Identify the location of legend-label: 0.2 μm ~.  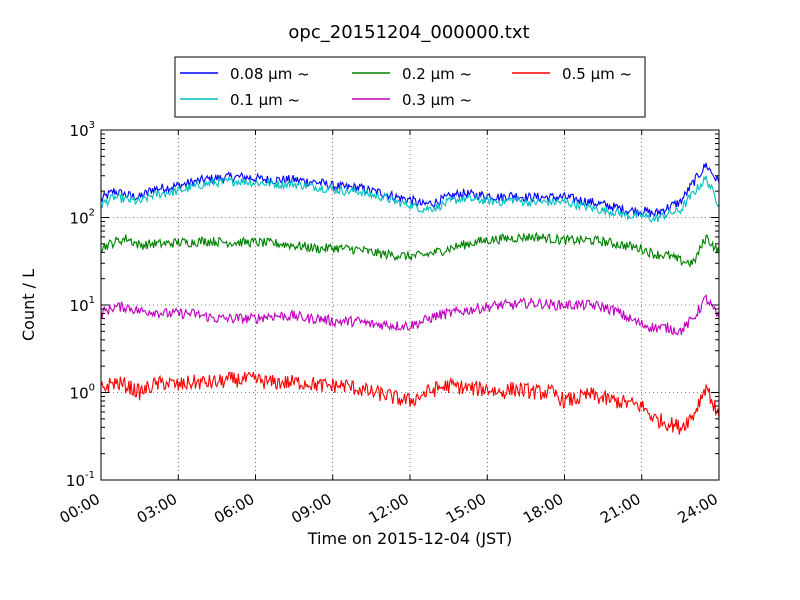
(437, 74).